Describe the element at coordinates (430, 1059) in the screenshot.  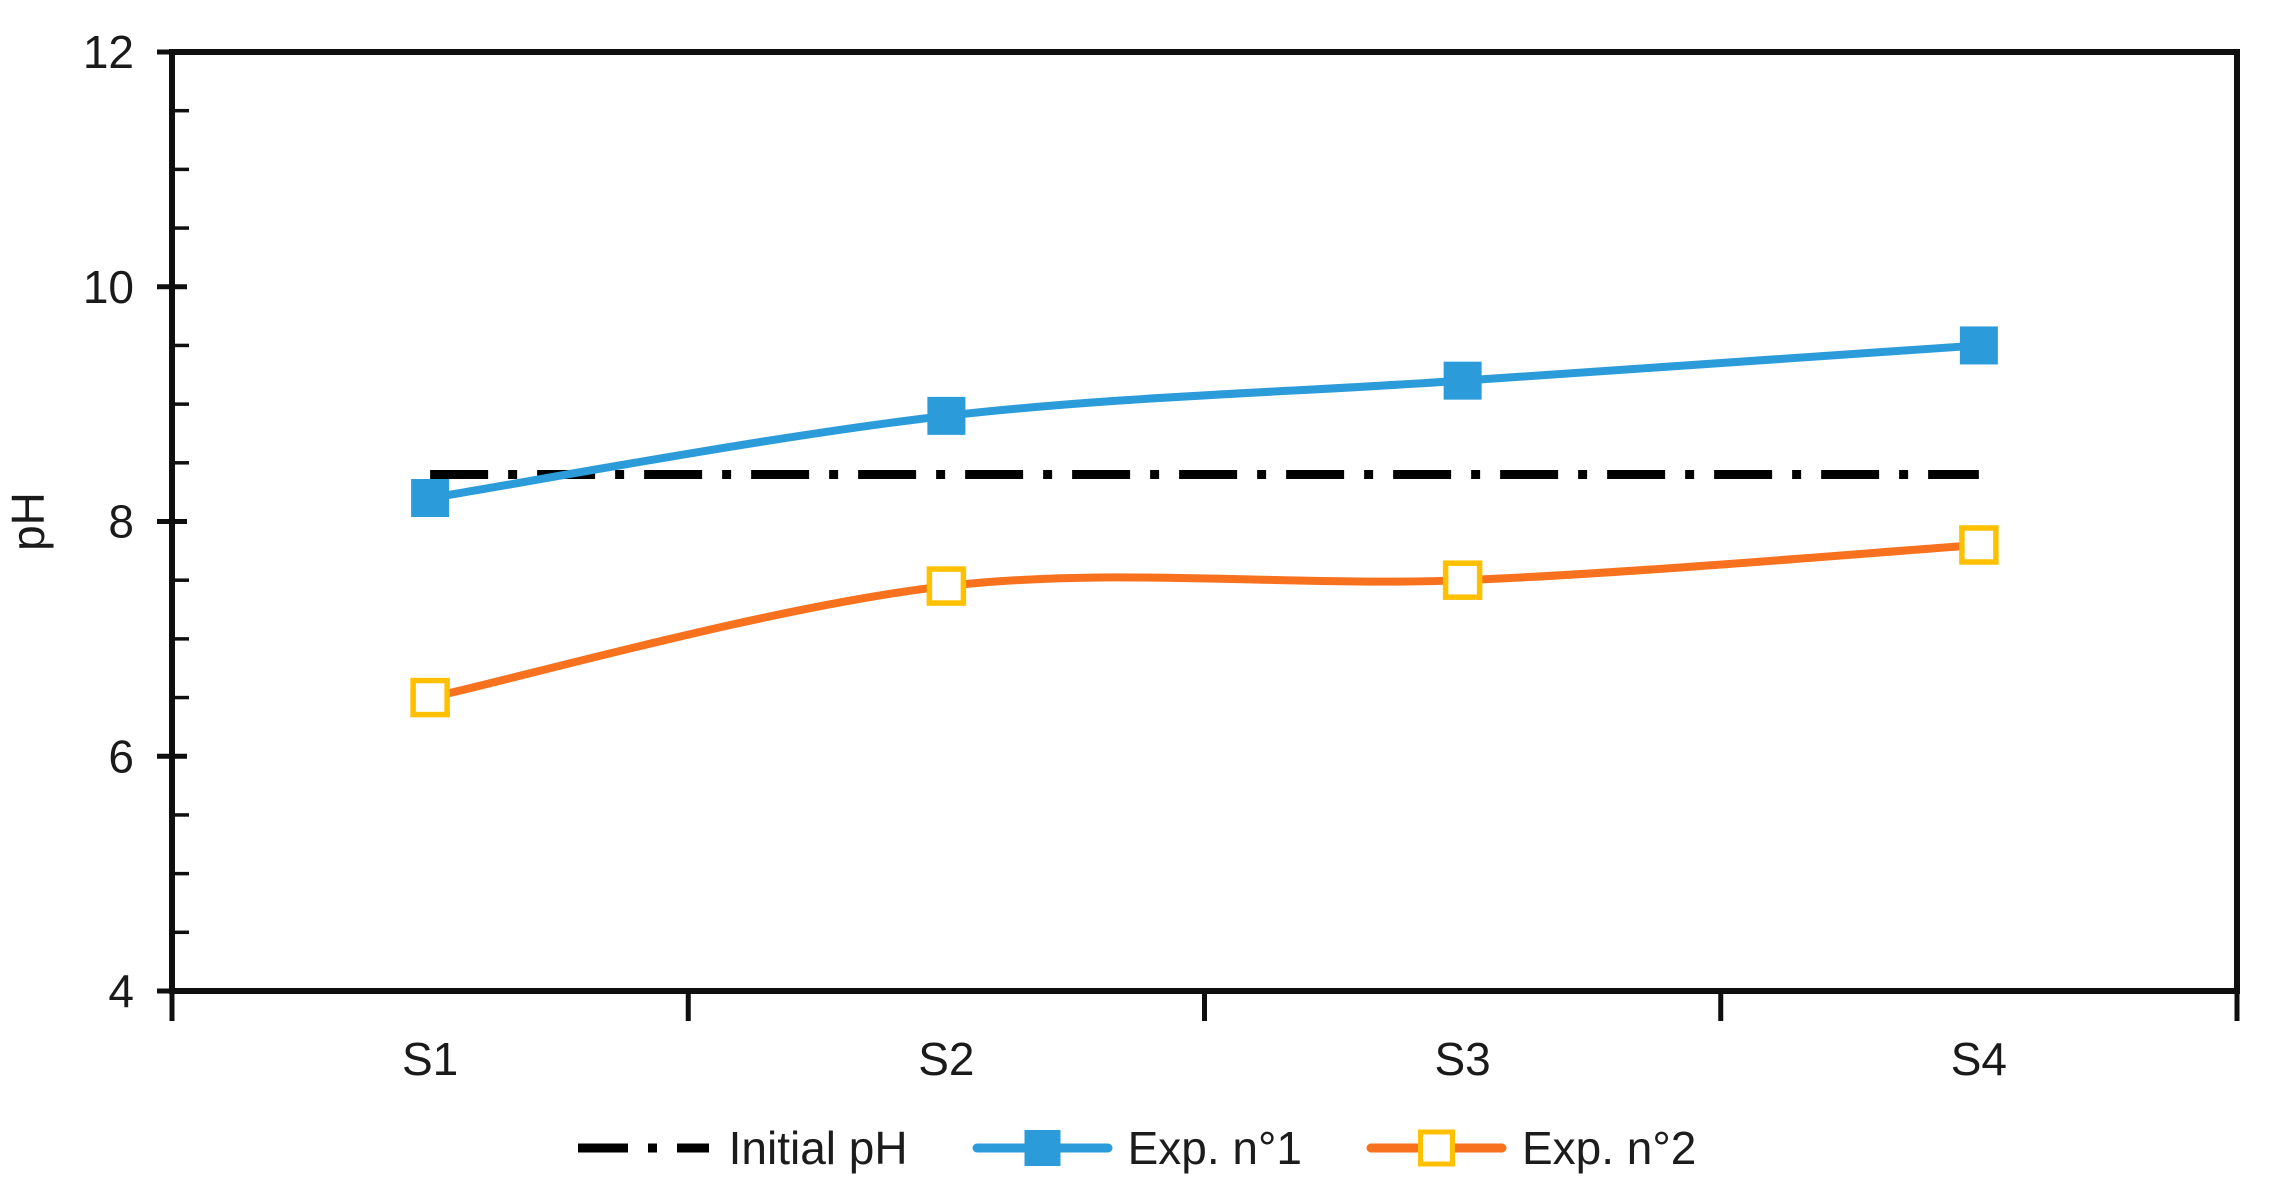
I see `x-tick-label: S1` at that location.